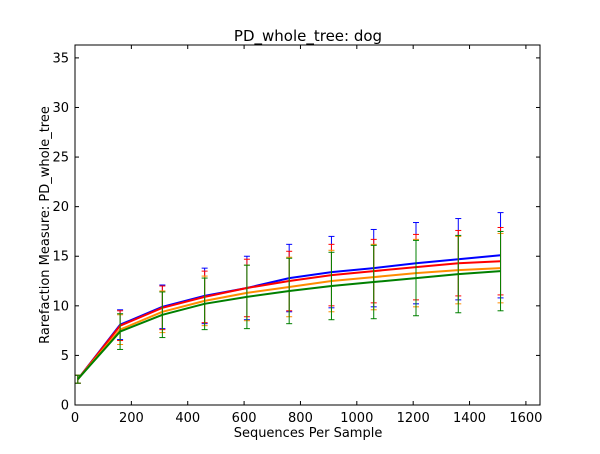 The height and width of the screenshot is (454, 600). I want to click on x-tick-label: 1000, so click(356, 418).